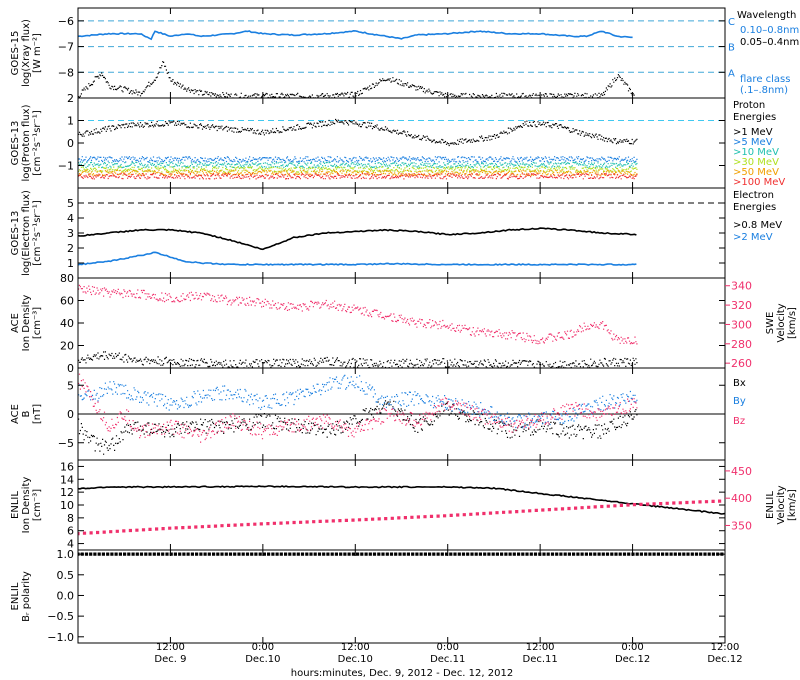 The width and height of the screenshot is (800, 680). What do you see at coordinates (66, 72) in the screenshot?
I see `y-tick-label: −8` at bounding box center [66, 72].